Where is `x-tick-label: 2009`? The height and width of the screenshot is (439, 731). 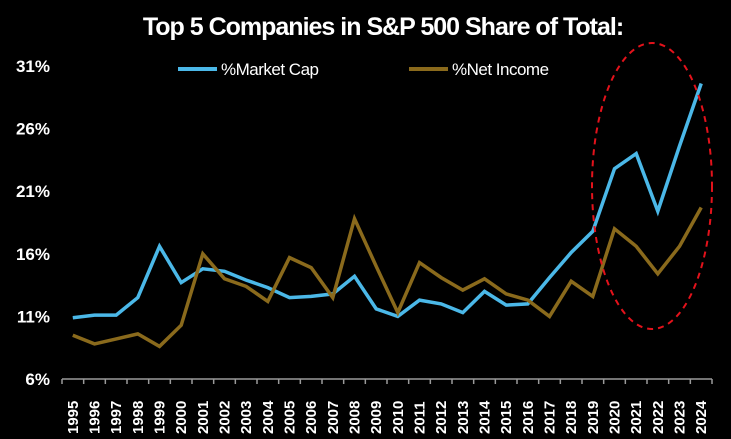 x-tick-label: 2009 is located at coordinates (376, 417).